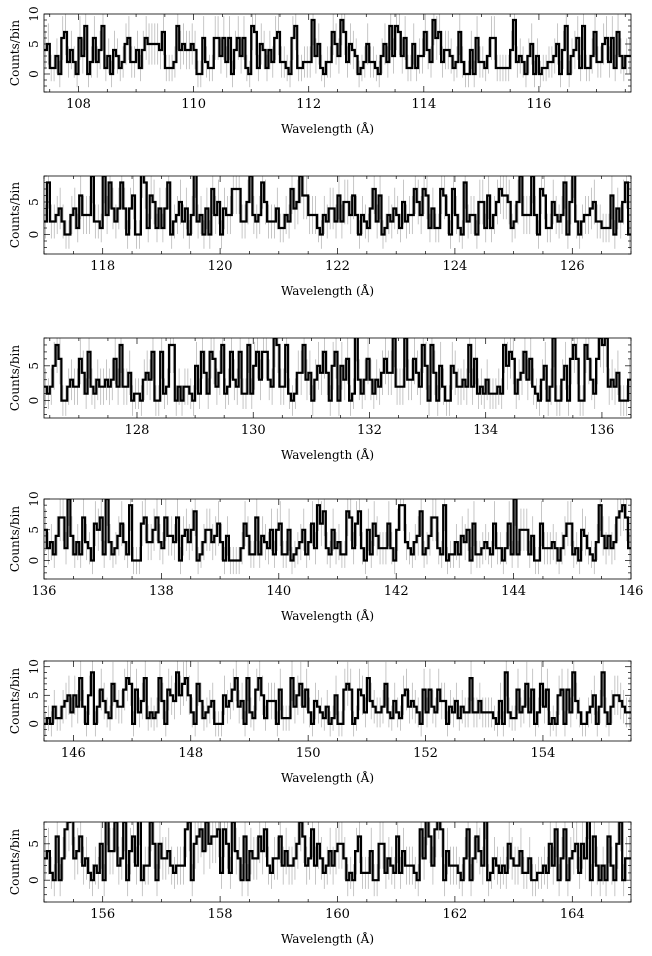 The width and height of the screenshot is (652, 956). Describe the element at coordinates (190, 753) in the screenshot. I see `x-tick-label: 148` at that location.